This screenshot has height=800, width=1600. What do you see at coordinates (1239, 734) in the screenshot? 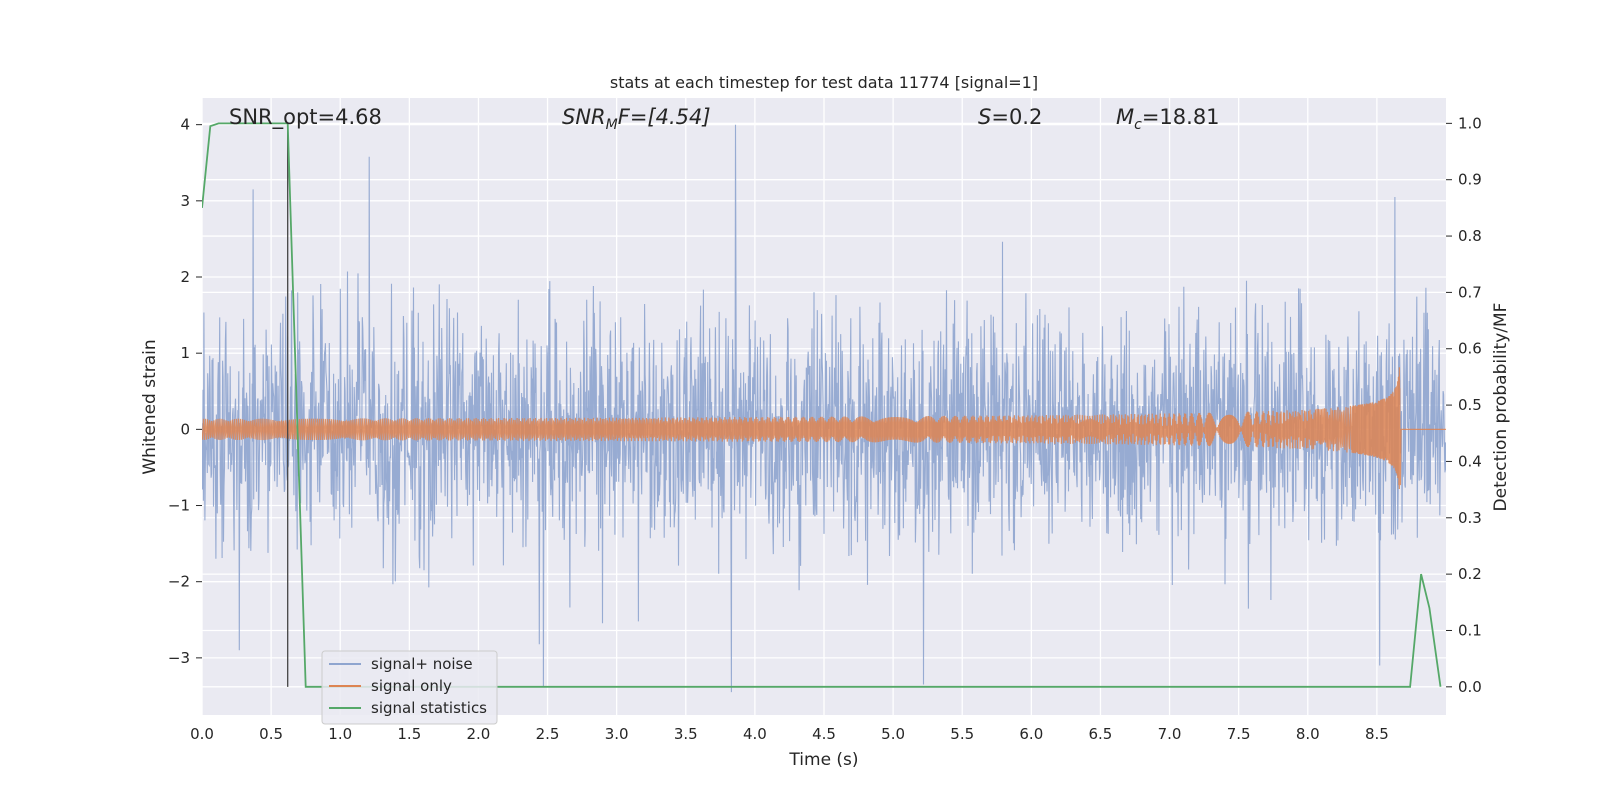
I see `x-tick-label: 7.5` at bounding box center [1239, 734].